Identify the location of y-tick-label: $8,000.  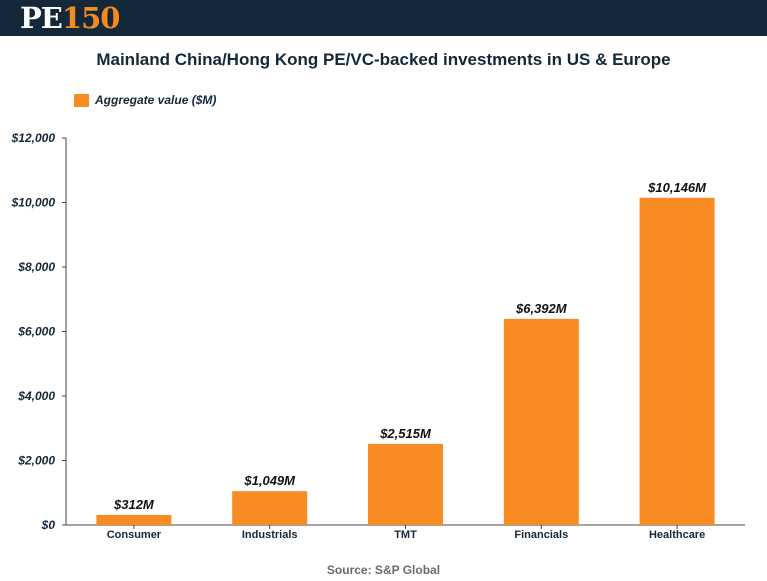
(36, 267).